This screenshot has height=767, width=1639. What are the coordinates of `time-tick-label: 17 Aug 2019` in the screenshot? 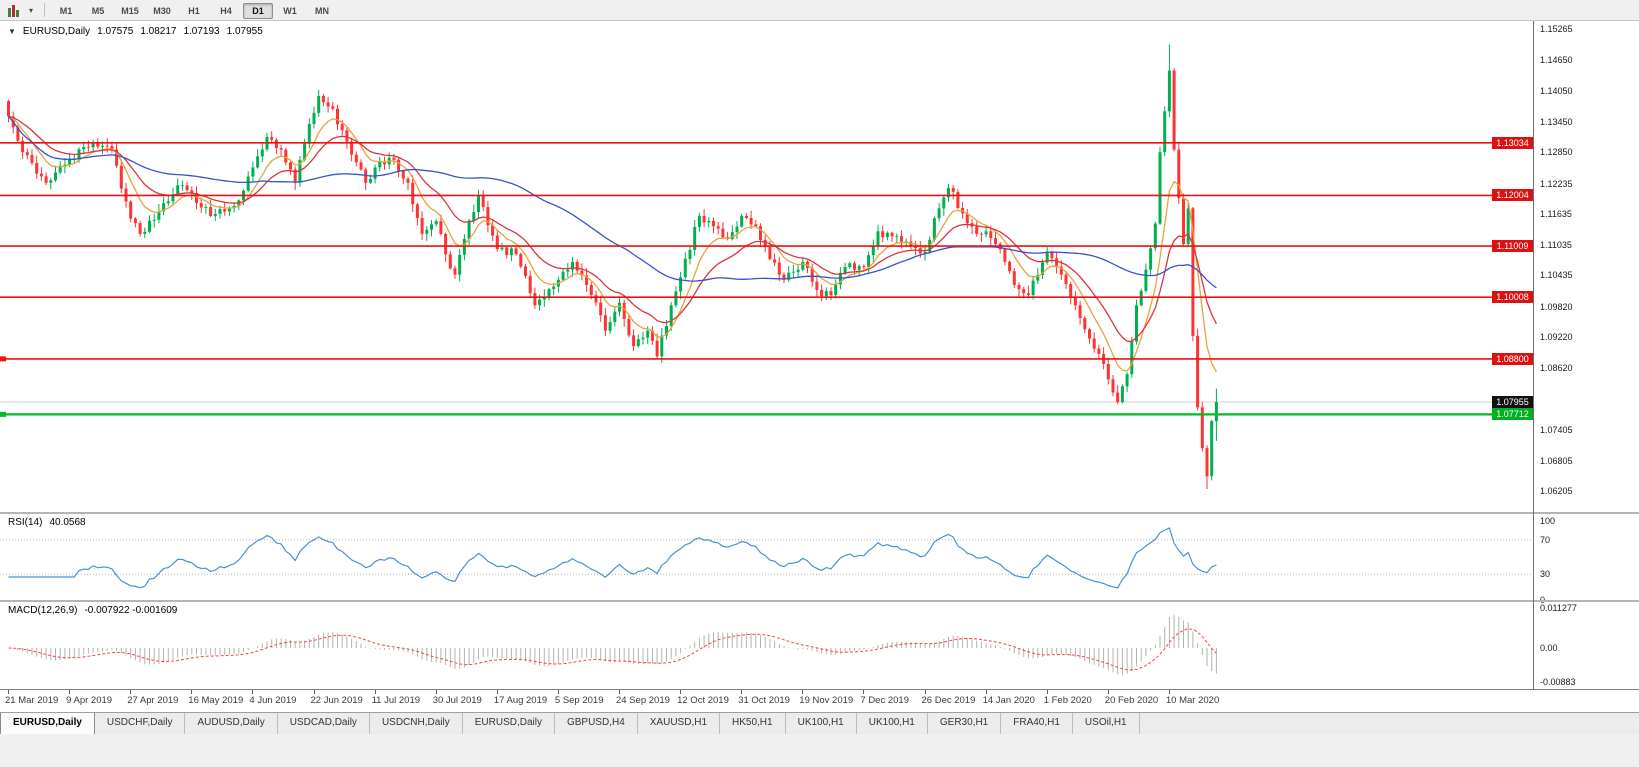 It's located at (520, 700).